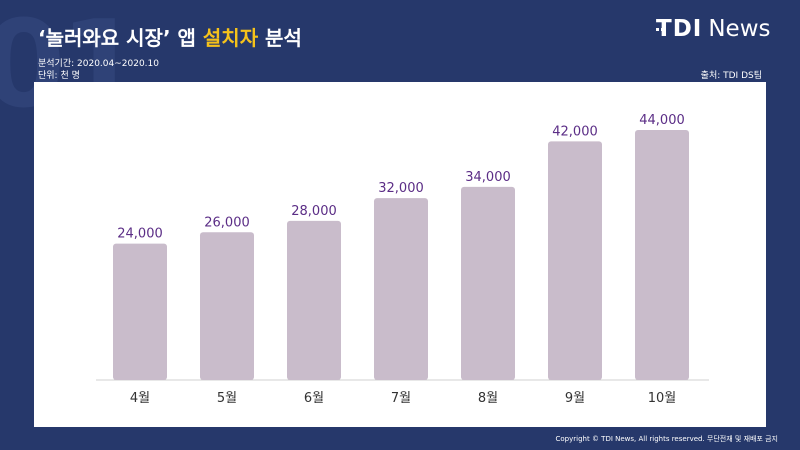 The image size is (800, 450). I want to click on tdi-news-logo: TDI News, so click(713, 29).